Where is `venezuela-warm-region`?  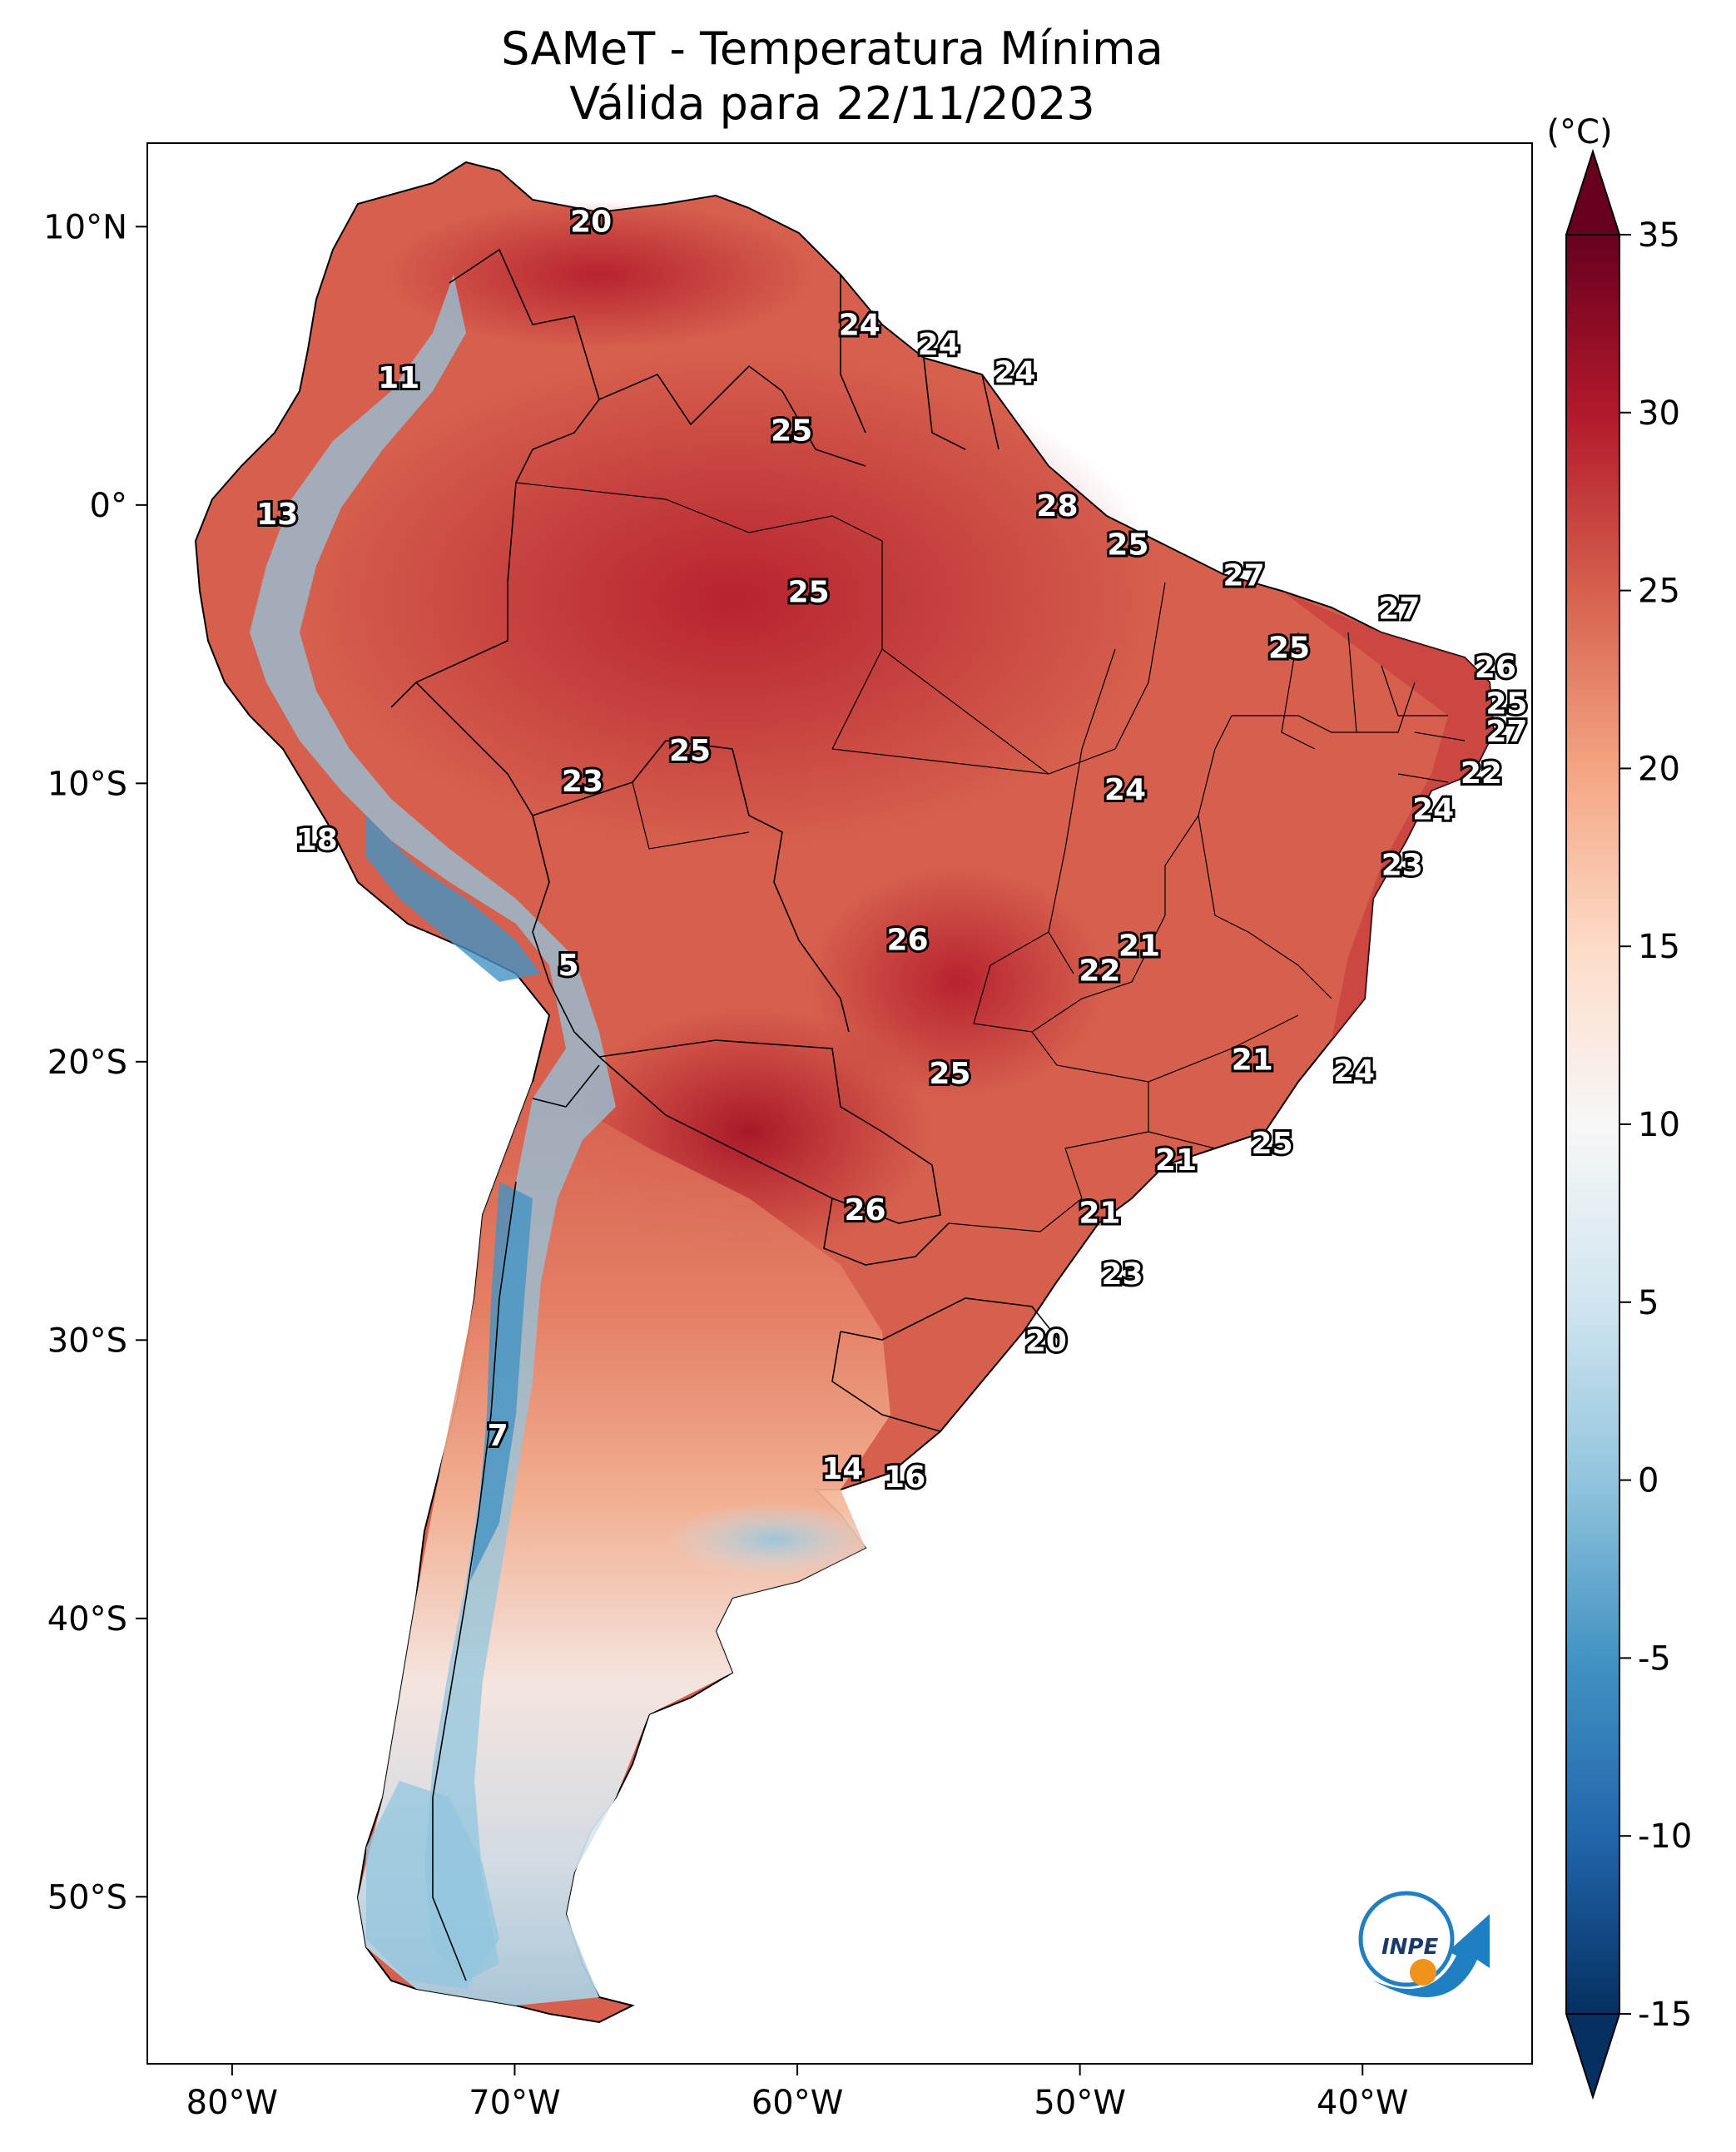
venezuela-warm-region is located at coordinates (599, 275).